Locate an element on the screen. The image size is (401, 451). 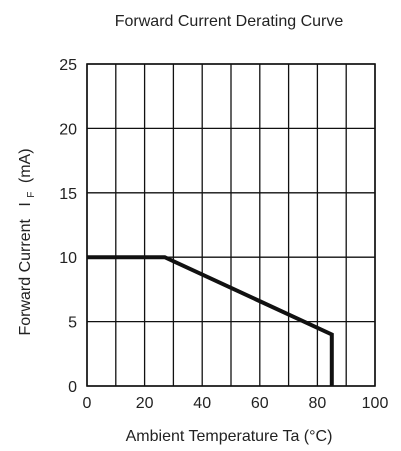
y-axis-label-main: Forward Current is located at coordinates (25, 277).